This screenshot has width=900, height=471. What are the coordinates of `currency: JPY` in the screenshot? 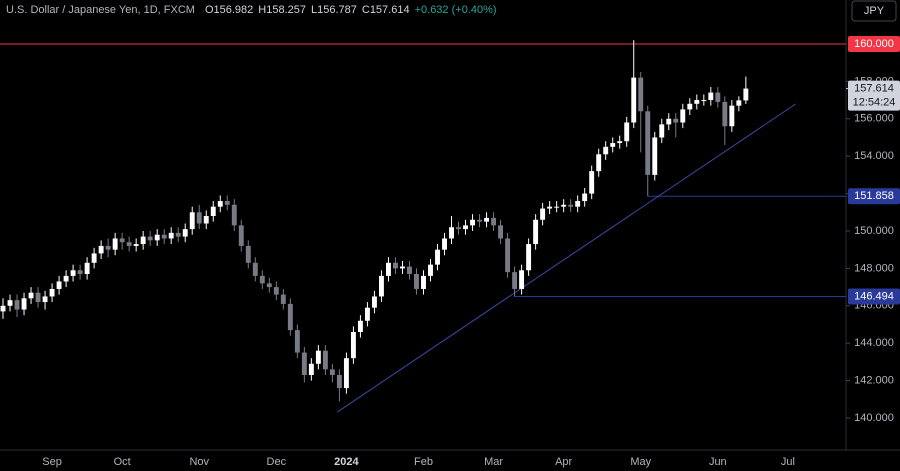 It's located at (874, 11).